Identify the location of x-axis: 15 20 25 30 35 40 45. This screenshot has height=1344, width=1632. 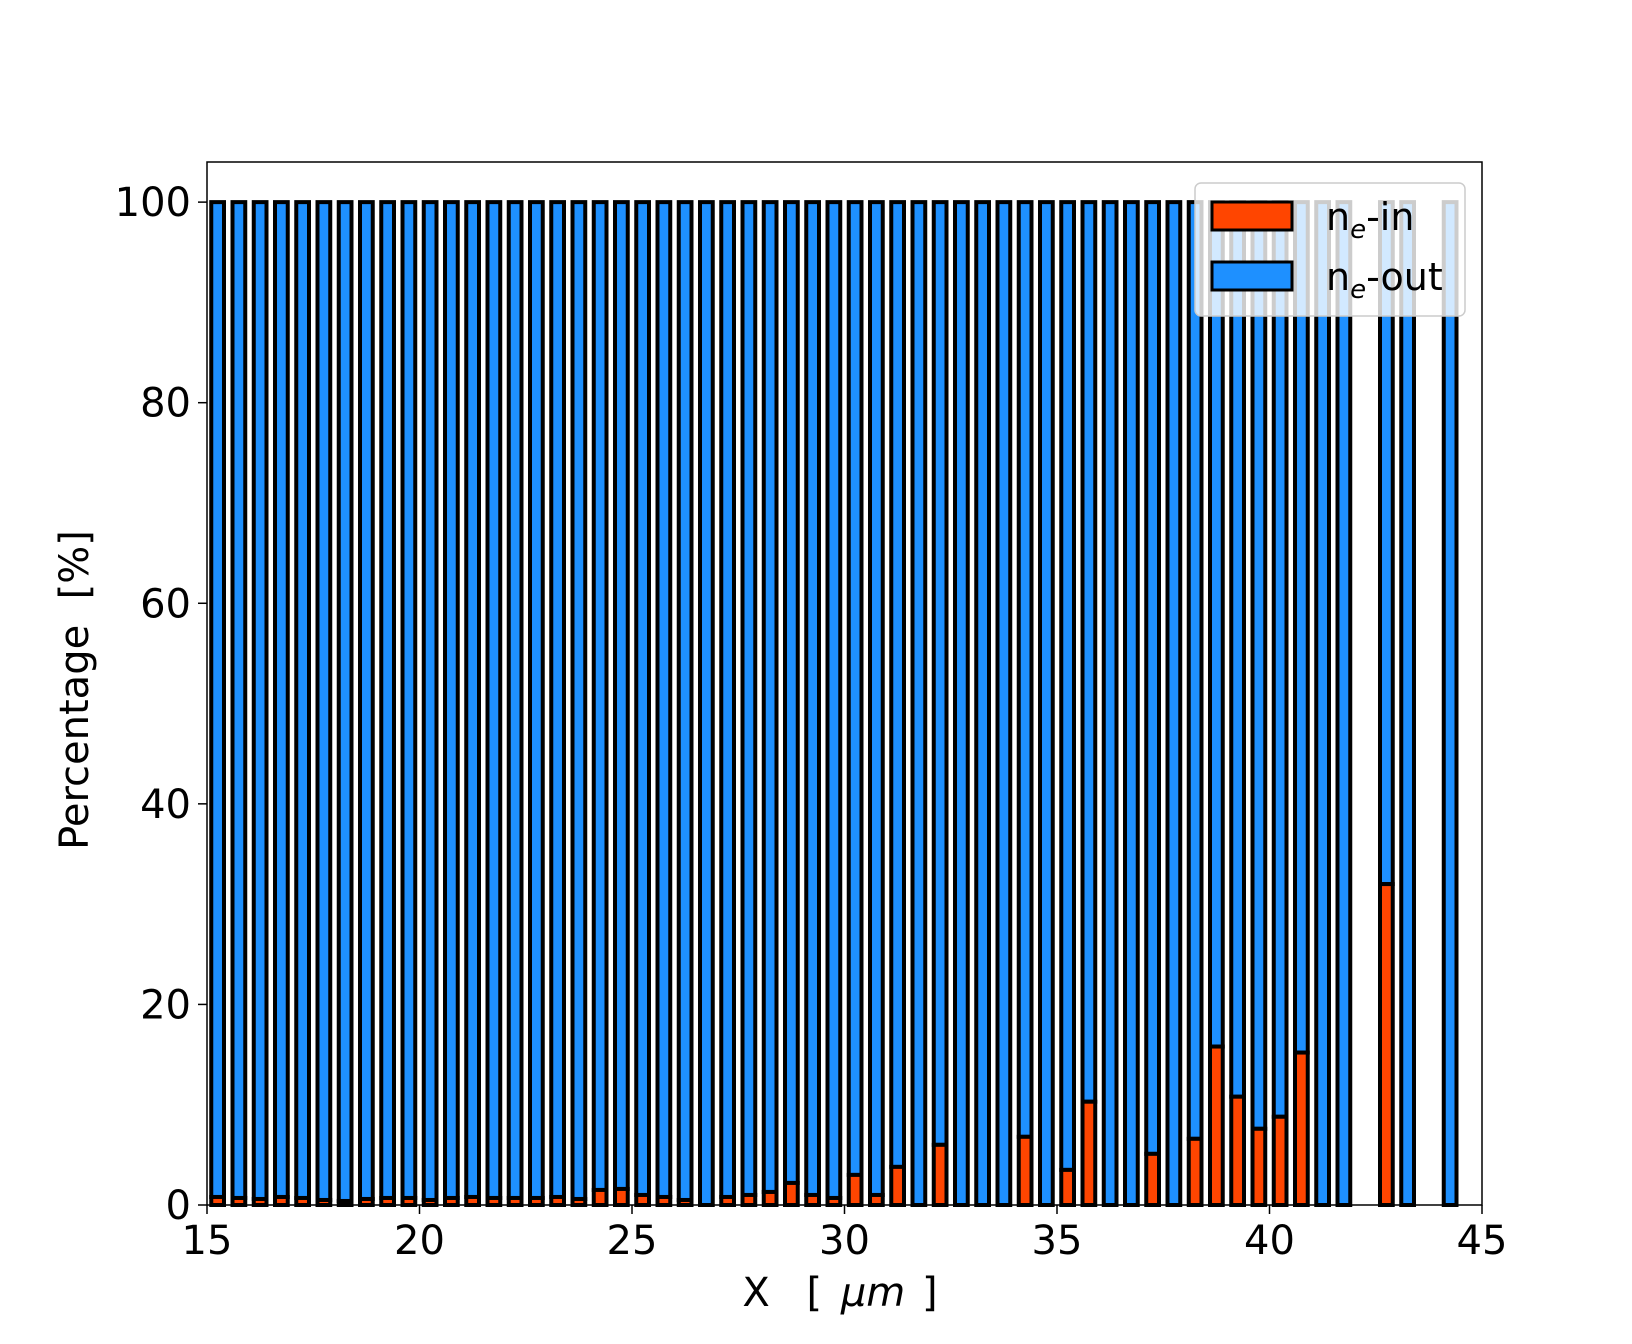
(844, 1234).